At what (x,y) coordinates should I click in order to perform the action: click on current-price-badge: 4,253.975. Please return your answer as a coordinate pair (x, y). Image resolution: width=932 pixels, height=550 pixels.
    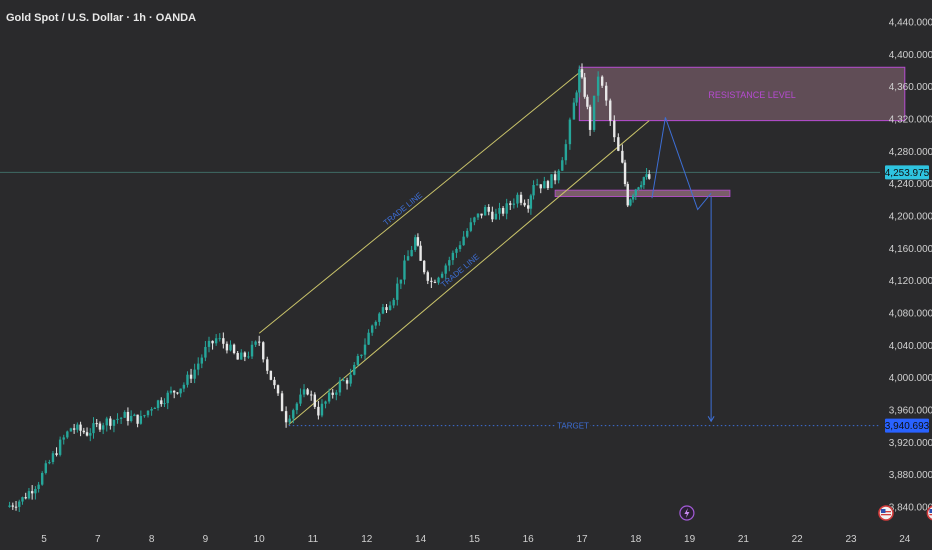
    Looking at the image, I should click on (907, 173).